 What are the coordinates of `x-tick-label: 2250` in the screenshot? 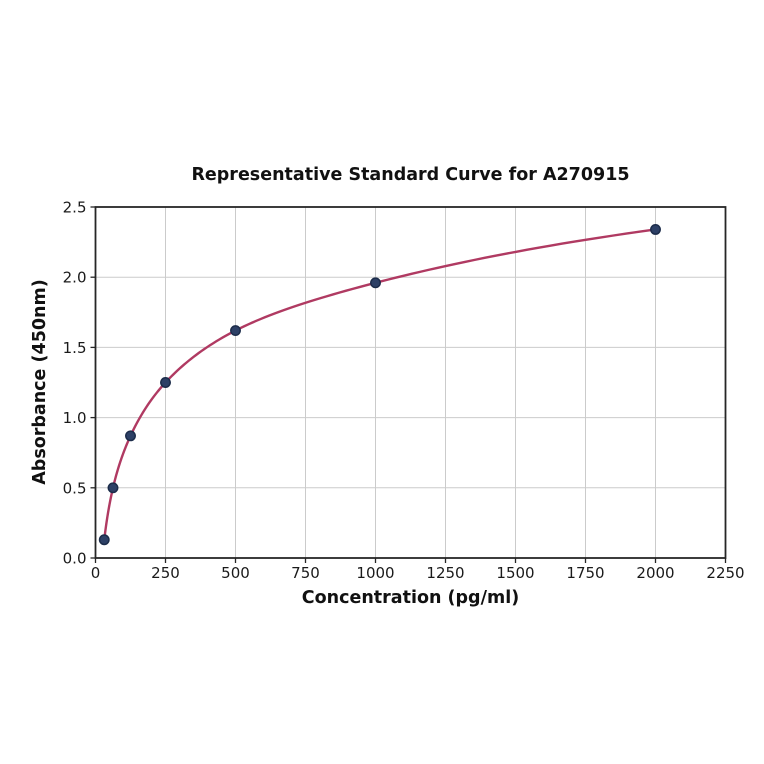 It's located at (725, 573).